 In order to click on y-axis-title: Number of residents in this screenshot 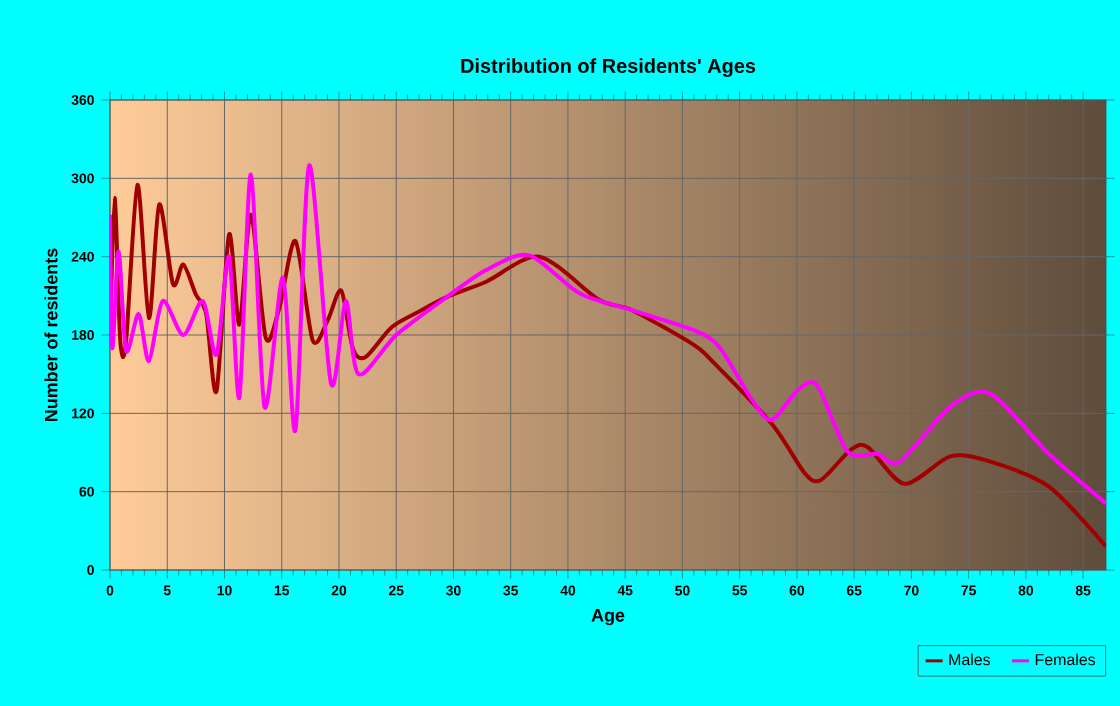, I will do `click(51, 334)`.